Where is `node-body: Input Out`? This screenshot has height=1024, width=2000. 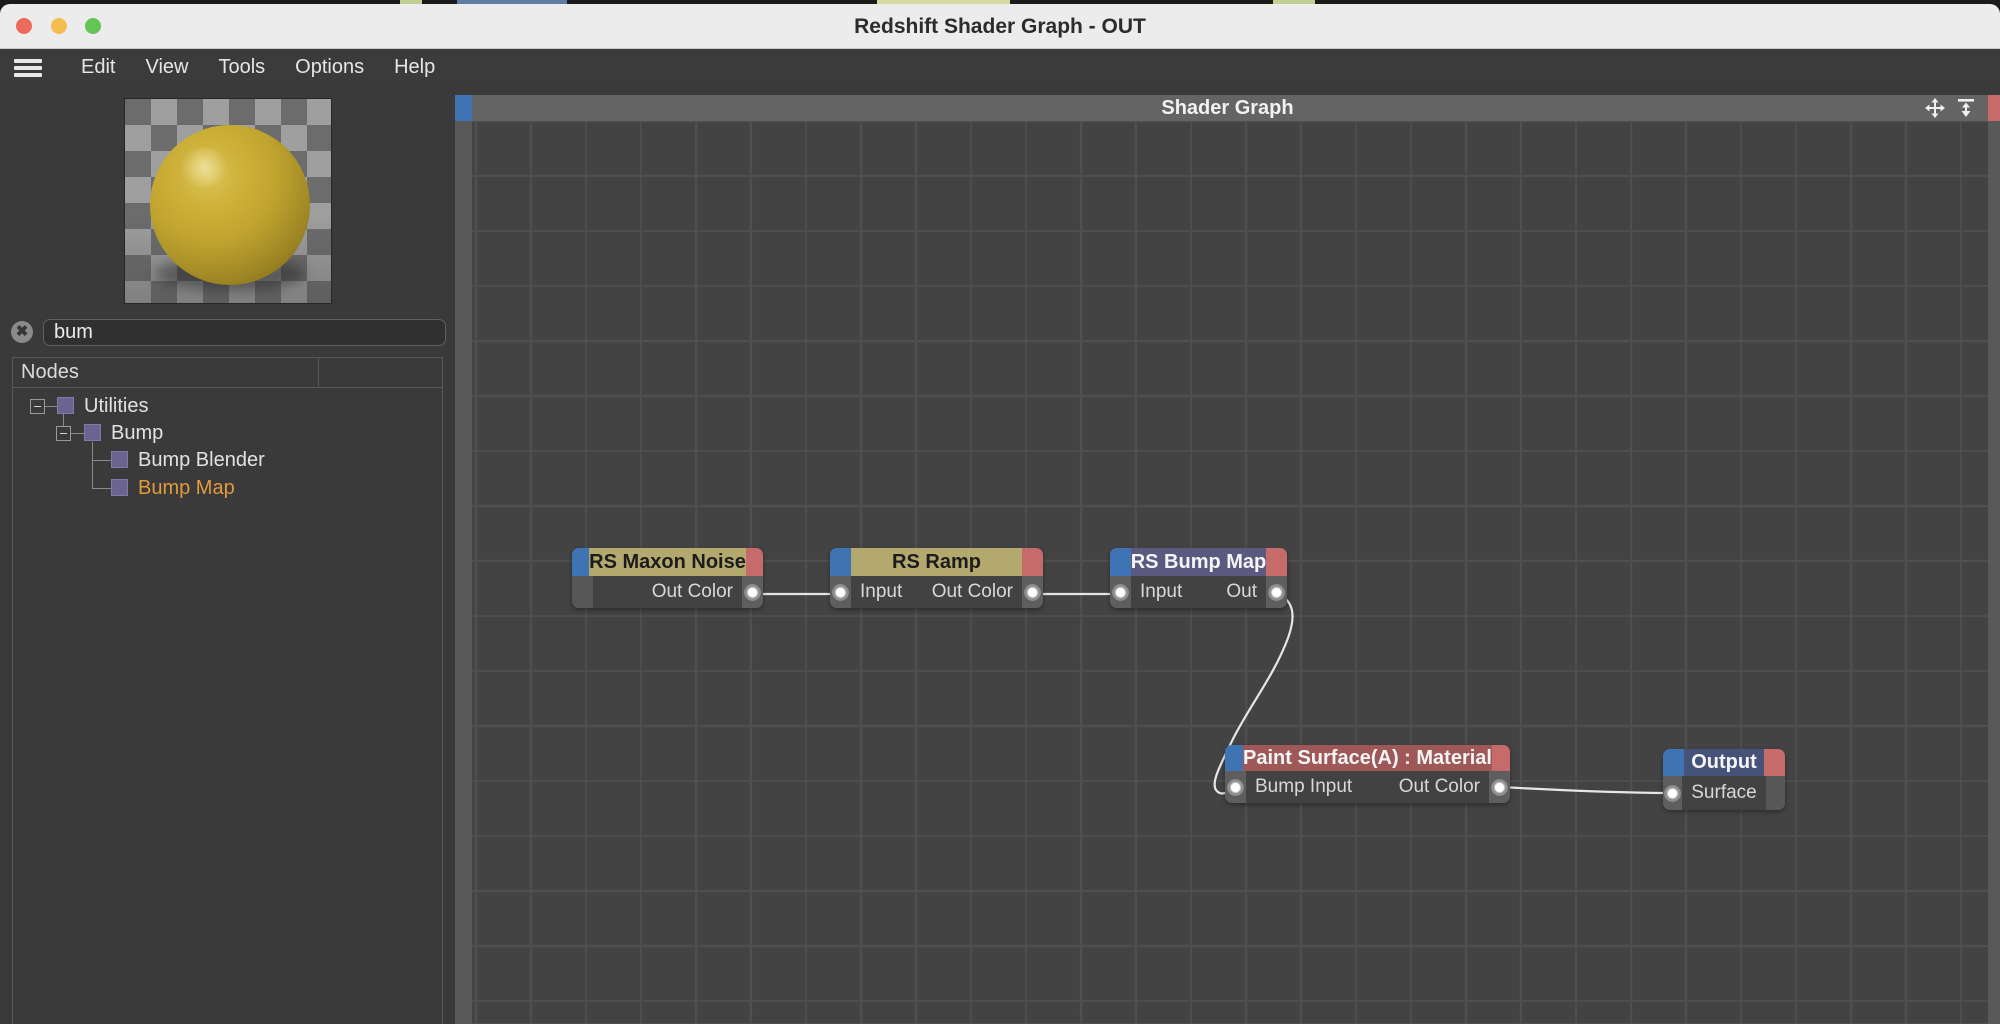
node-body: Input Out is located at coordinates (1198, 592).